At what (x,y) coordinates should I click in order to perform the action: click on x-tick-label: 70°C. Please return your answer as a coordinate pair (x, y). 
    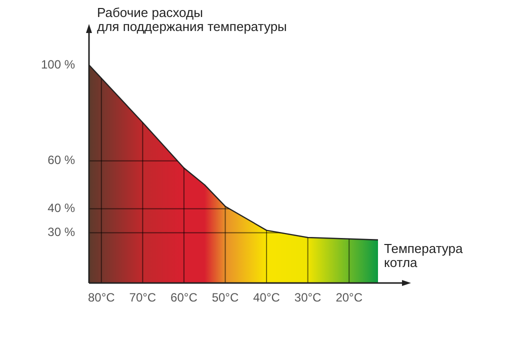
    Looking at the image, I should click on (142, 297).